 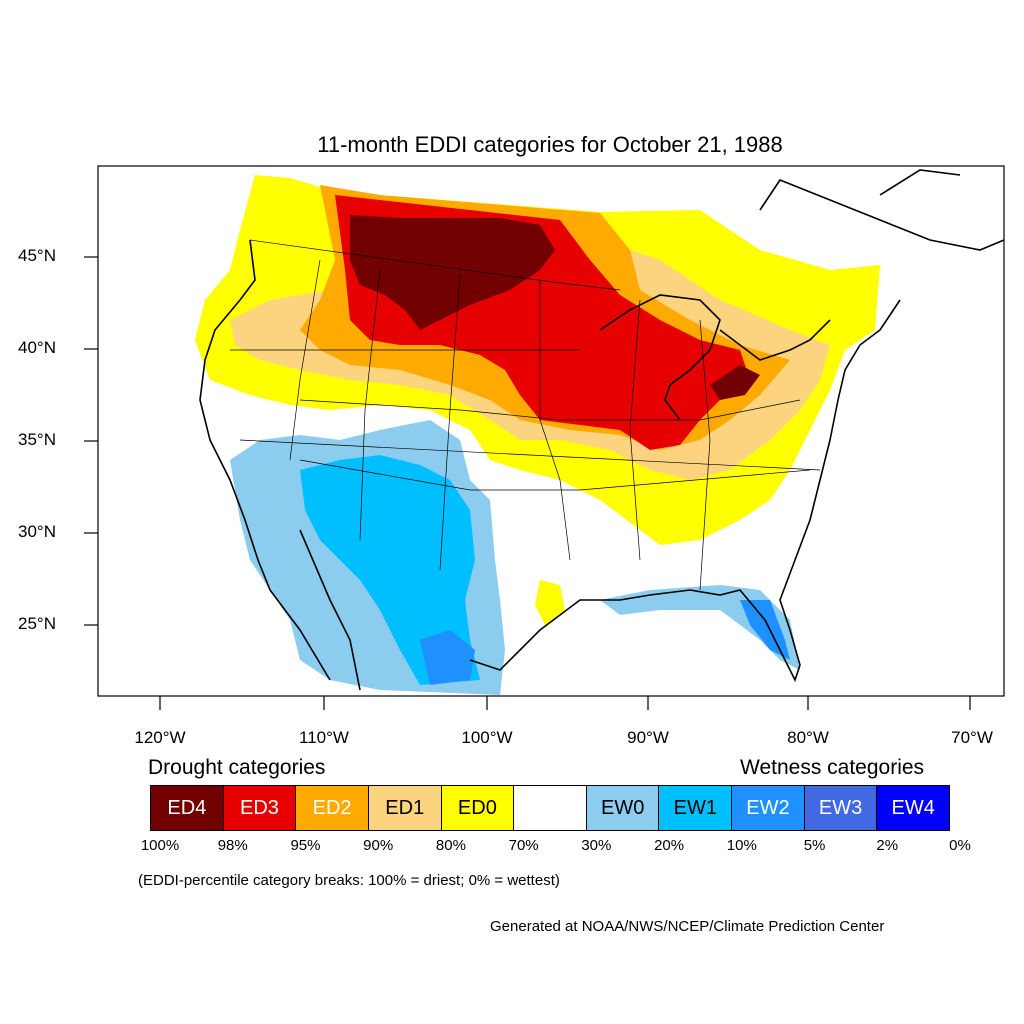 I want to click on lon-tick-label: 100°W, so click(x=487, y=737).